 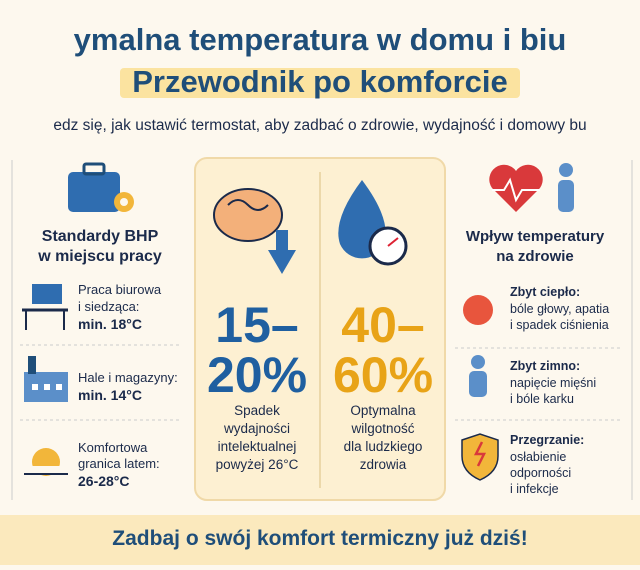 I want to click on health-icon, so click(x=531, y=187).